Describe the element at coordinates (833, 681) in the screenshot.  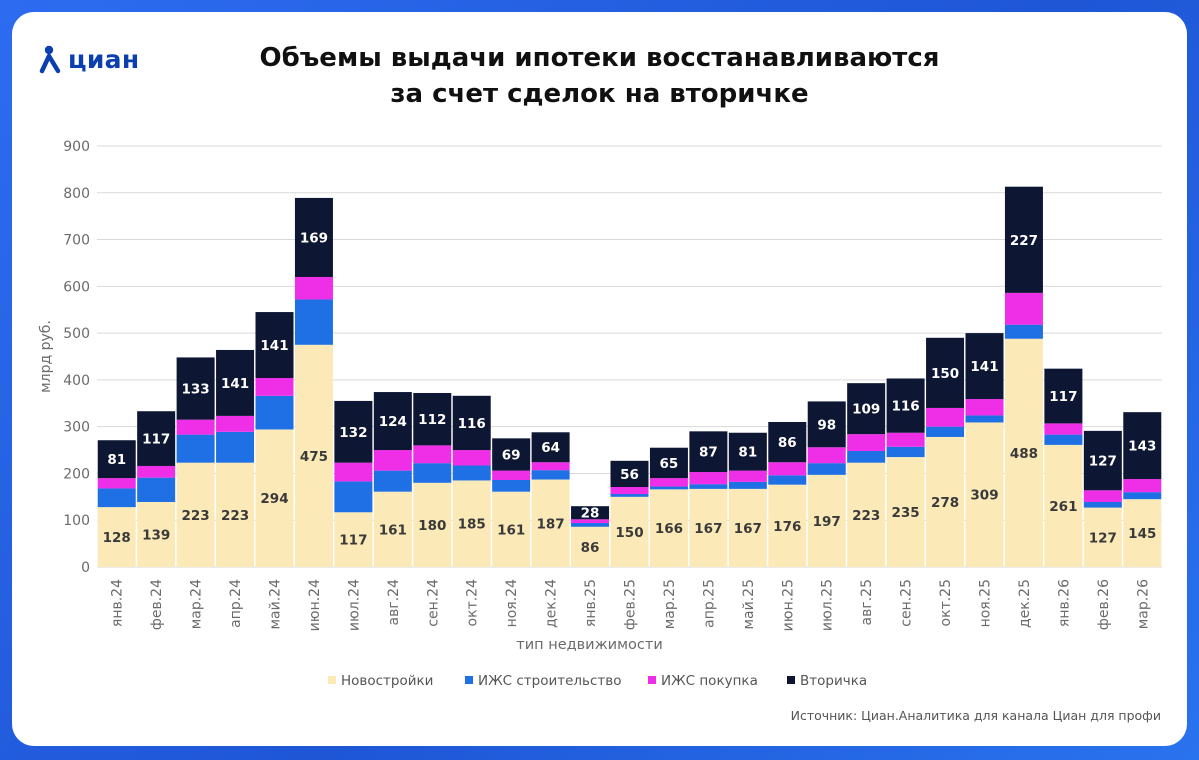
I see `legend-label: Вторичка` at that location.